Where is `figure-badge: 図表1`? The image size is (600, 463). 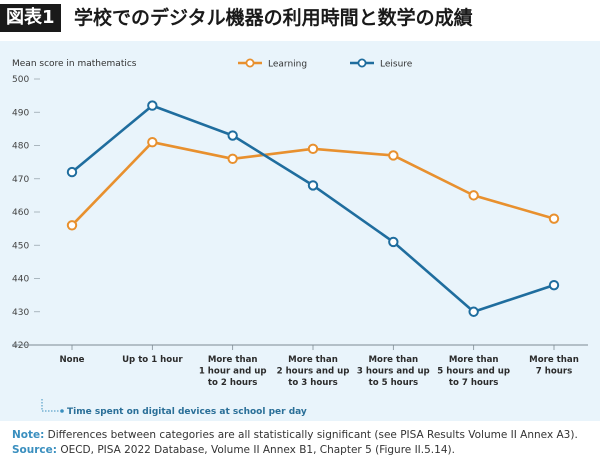
figure-badge: 図表1 is located at coordinates (30, 18).